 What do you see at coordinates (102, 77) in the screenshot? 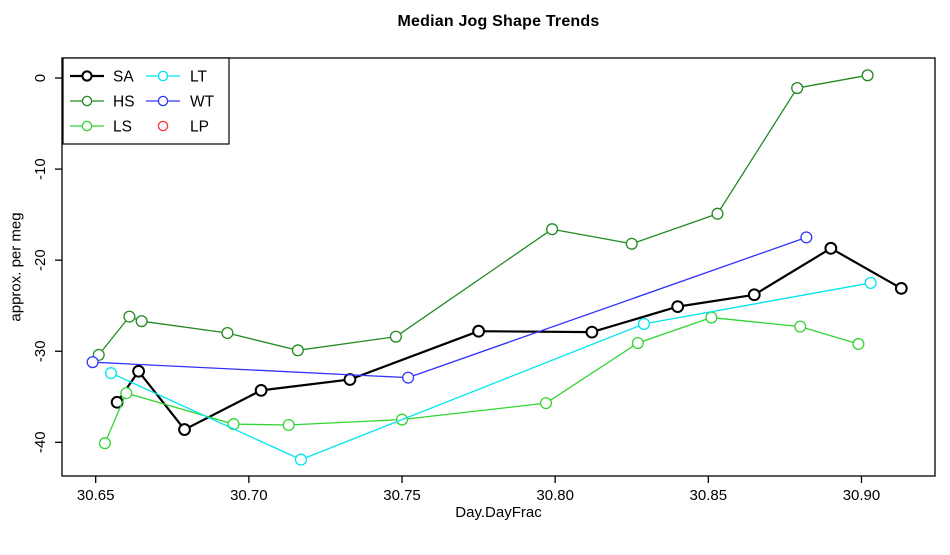
I see `legend-item-SA: SA` at bounding box center [102, 77].